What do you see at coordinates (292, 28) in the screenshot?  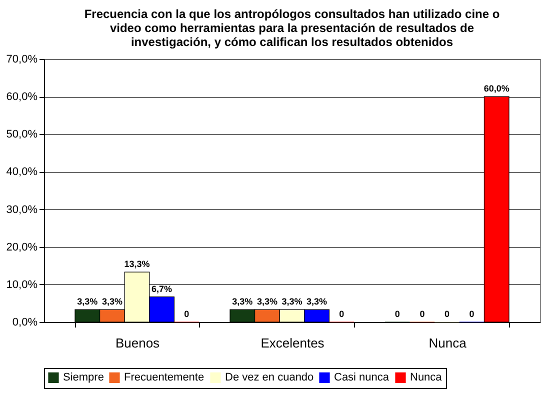 I see `chart-title: Frecuencia con la que los antropólogos consultados han utilizado cine o video como herramientas para la presentación de resultados de investigación, y cómo califican los resultados obtenidos` at bounding box center [292, 28].